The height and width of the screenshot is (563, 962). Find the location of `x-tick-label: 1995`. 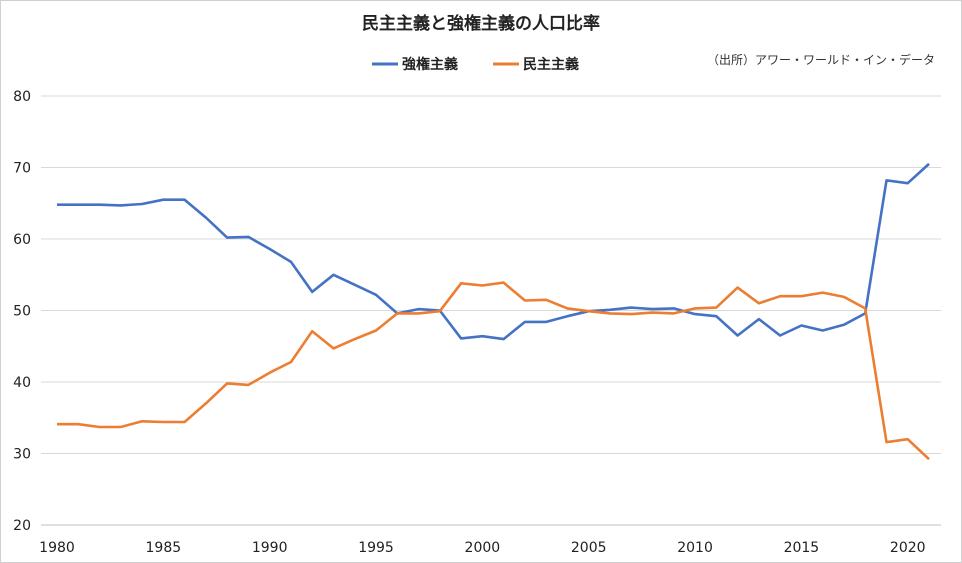

x-tick-label: 1995 is located at coordinates (376, 548).